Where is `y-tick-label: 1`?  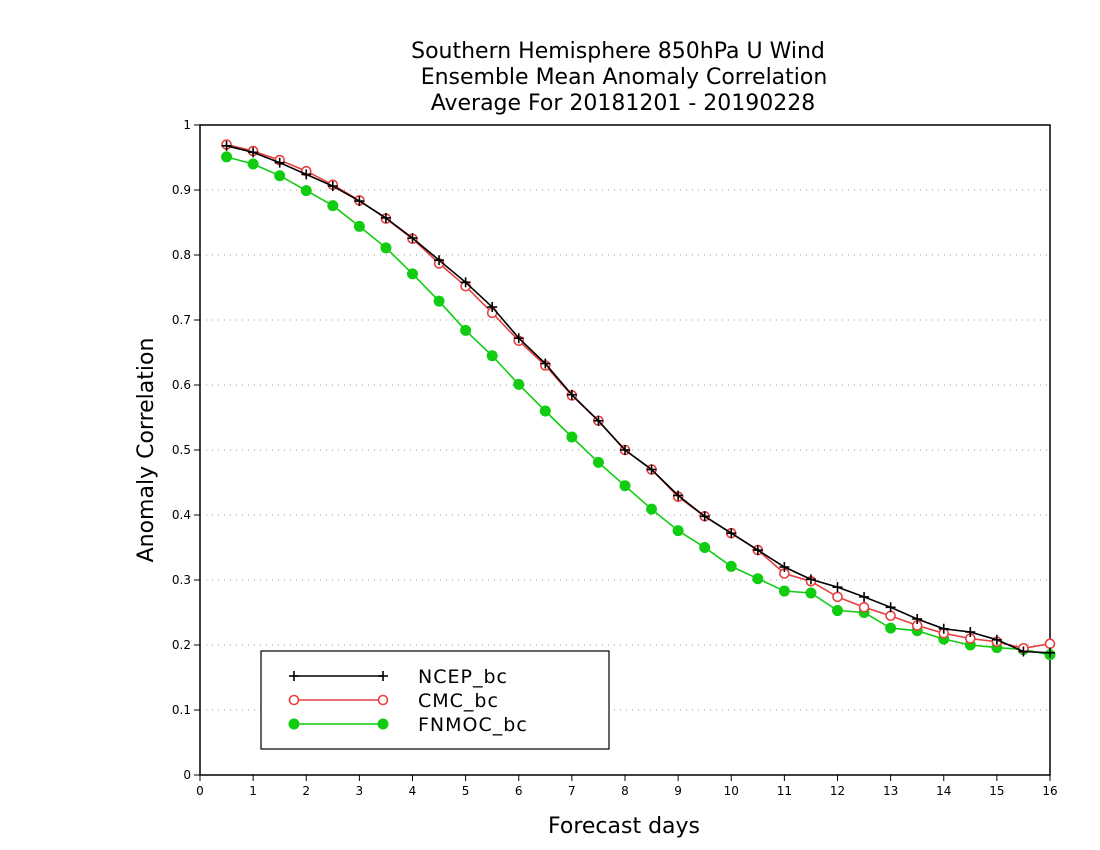 y-tick-label: 1 is located at coordinates (187, 125).